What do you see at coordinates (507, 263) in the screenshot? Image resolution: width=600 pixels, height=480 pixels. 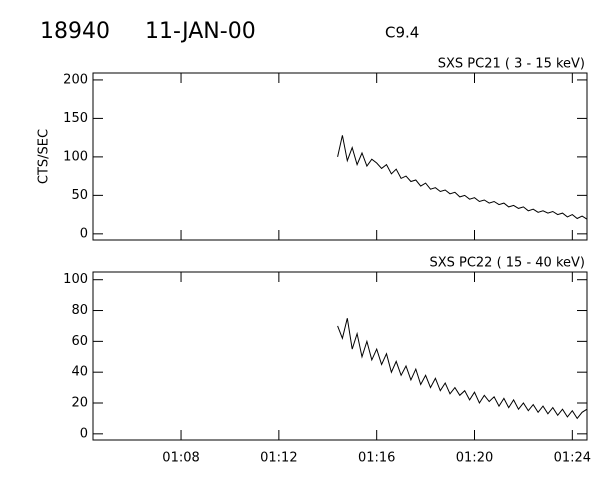 I see `panel-title: SXS PC22 ( 15 - 40 keV)` at bounding box center [507, 263].